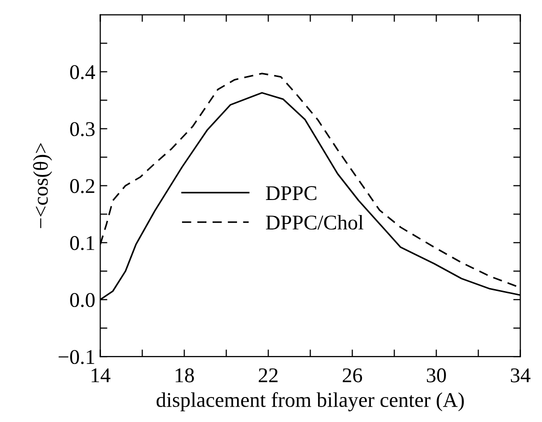  Describe the element at coordinates (185, 375) in the screenshot. I see `x-tick-label: 18` at that location.